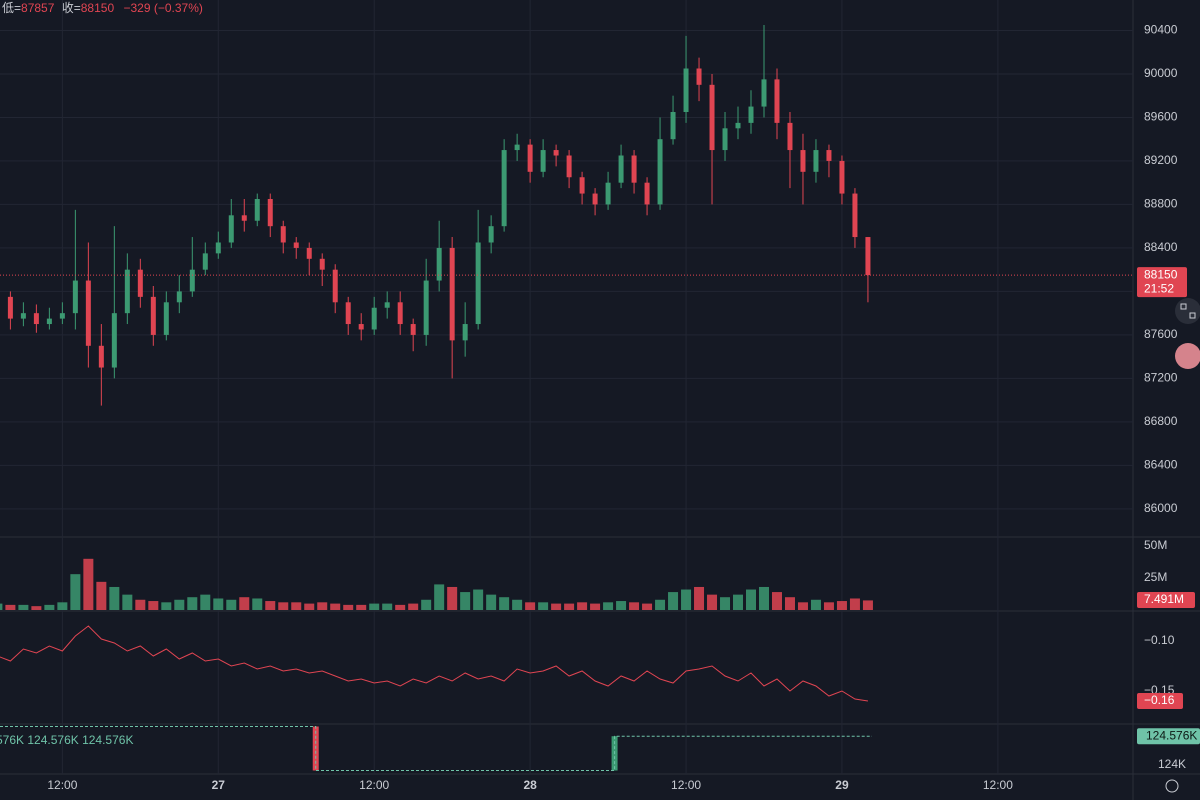 The image size is (1200, 800). What do you see at coordinates (1172, 786) in the screenshot?
I see `settings-button` at bounding box center [1172, 786].